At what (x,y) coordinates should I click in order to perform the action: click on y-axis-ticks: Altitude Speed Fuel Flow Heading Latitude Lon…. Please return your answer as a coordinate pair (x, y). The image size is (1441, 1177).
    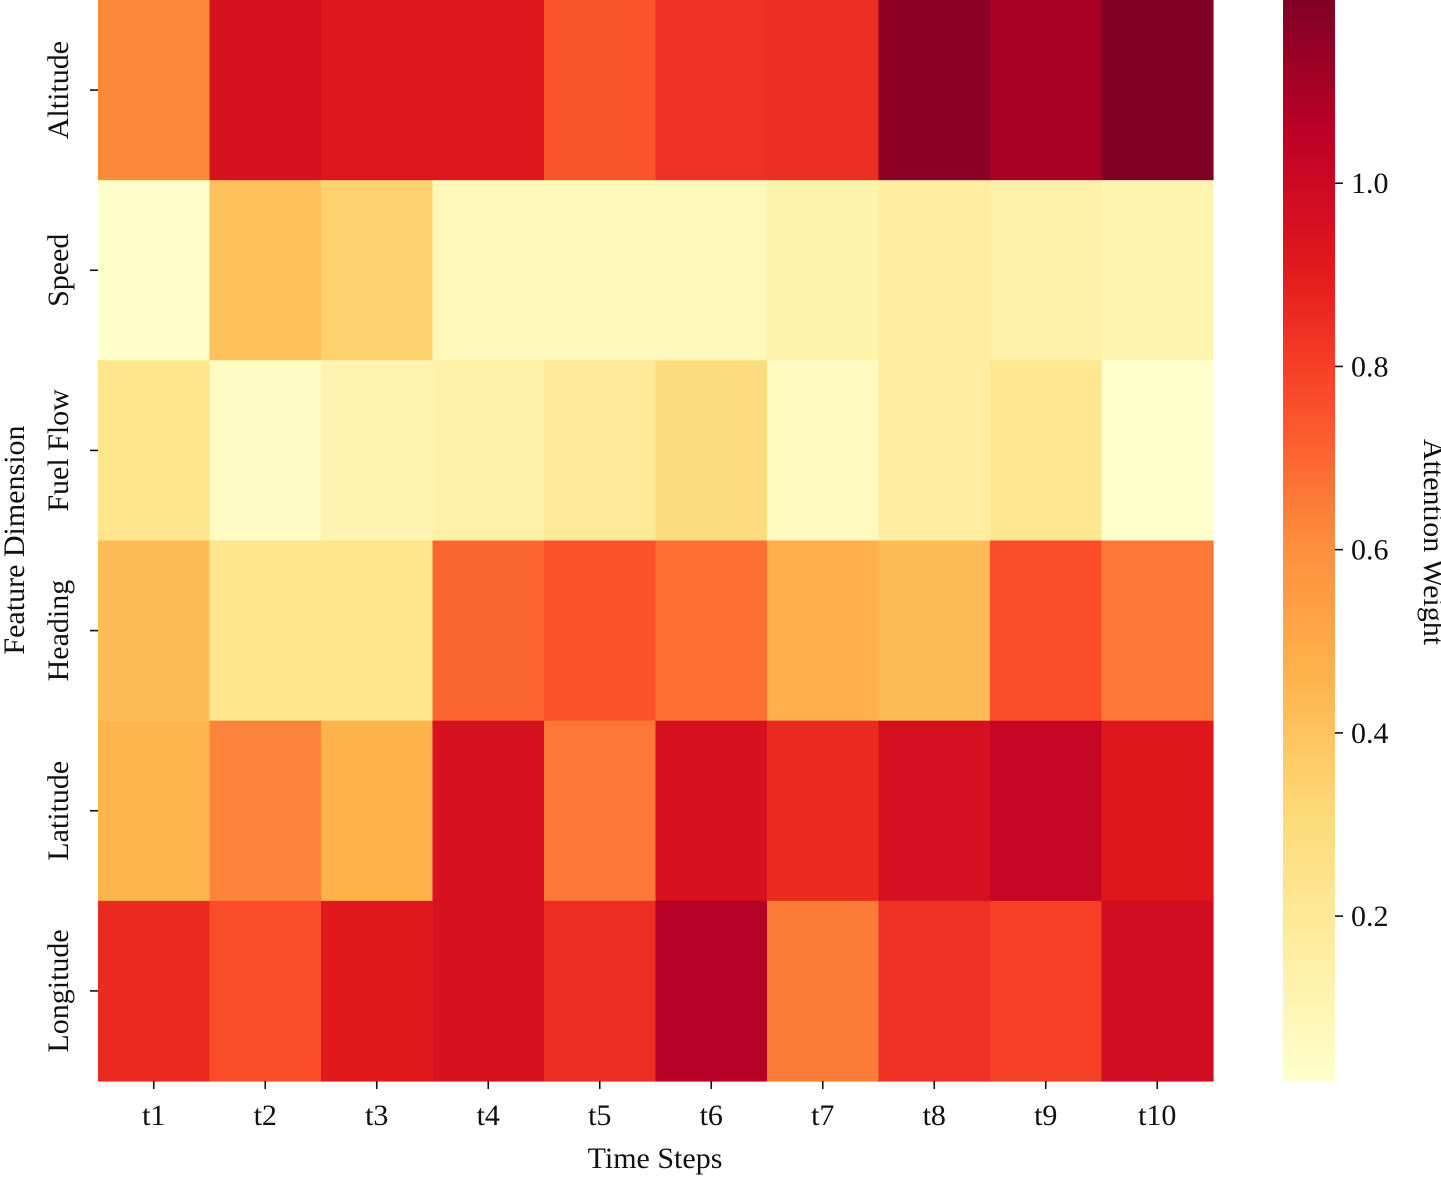
    Looking at the image, I should click on (70, 547).